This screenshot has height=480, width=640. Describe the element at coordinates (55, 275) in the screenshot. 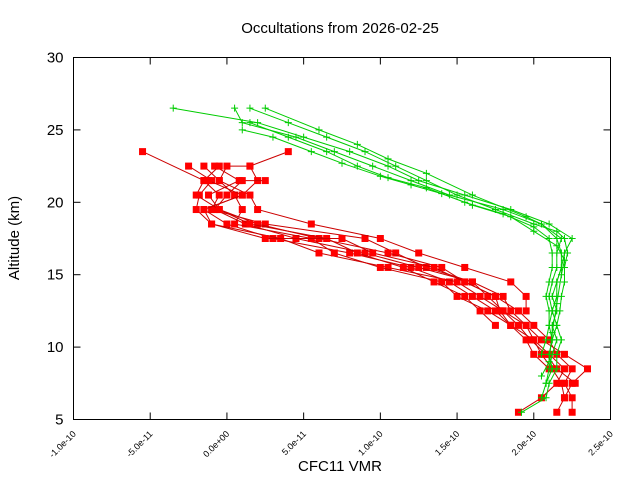

I see `y-tick-label: 15` at that location.